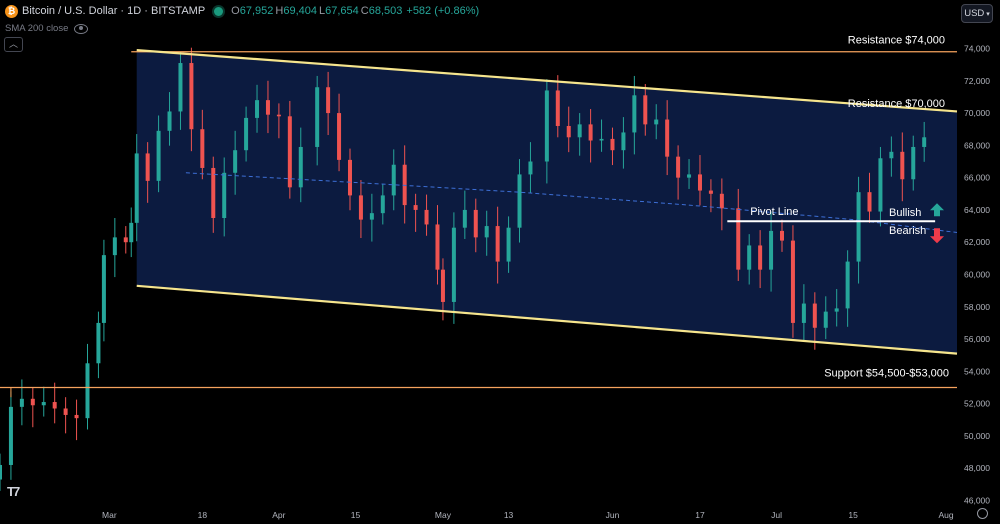 This screenshot has width=1000, height=524. Describe the element at coordinates (364, 11) in the screenshot. I see `ohlc-close-key: C` at that location.